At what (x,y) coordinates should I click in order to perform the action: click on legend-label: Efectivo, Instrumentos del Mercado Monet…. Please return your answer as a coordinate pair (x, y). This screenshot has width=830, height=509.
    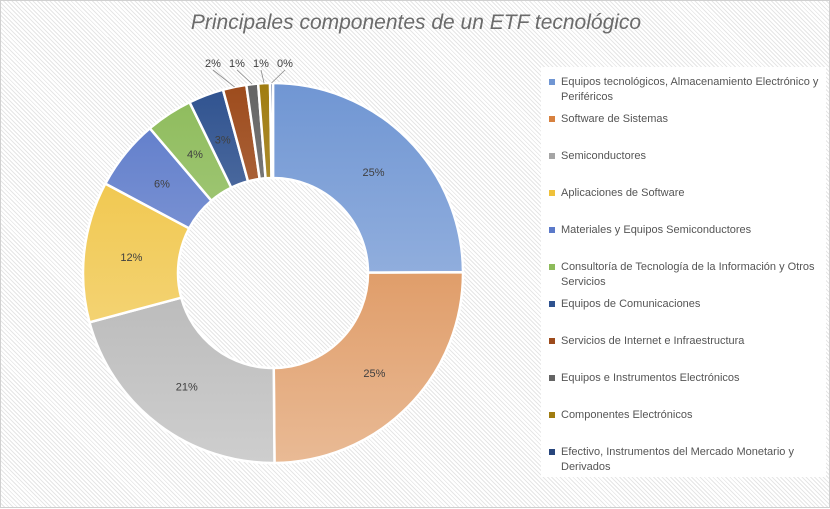
    Looking at the image, I should click on (677, 459).